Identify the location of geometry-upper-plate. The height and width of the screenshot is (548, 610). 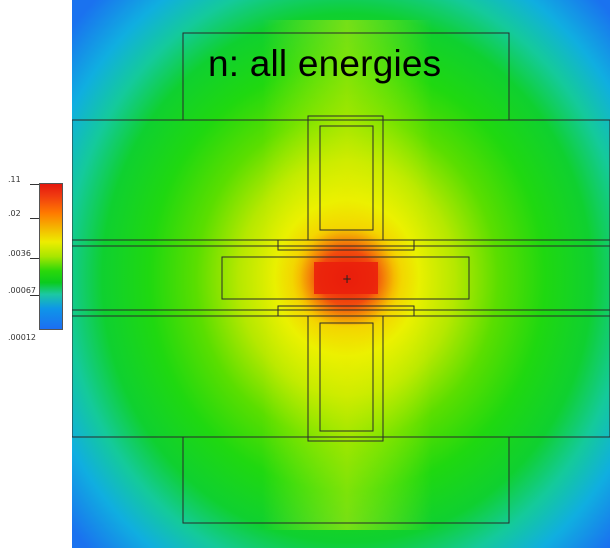
(346, 245).